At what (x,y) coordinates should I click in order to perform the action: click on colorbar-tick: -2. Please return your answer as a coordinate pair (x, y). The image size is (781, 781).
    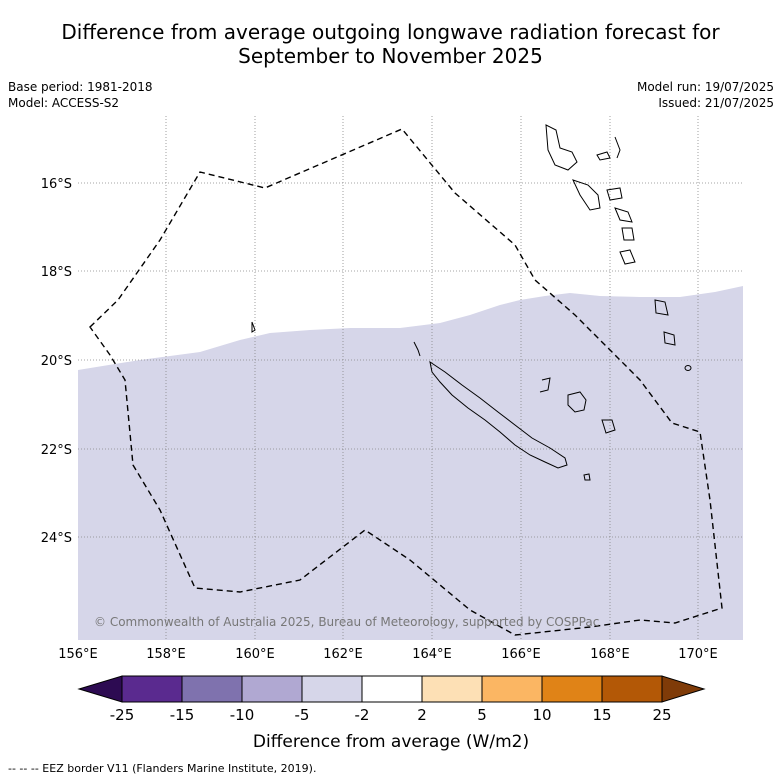
    Looking at the image, I should click on (362, 715).